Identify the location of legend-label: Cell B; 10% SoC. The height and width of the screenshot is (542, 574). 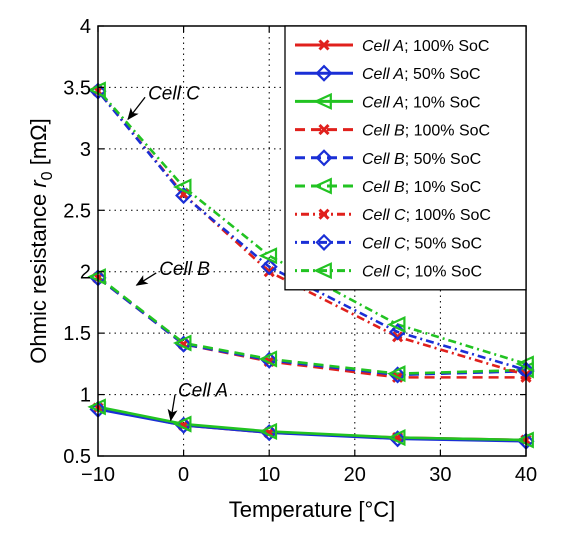
(421, 187).